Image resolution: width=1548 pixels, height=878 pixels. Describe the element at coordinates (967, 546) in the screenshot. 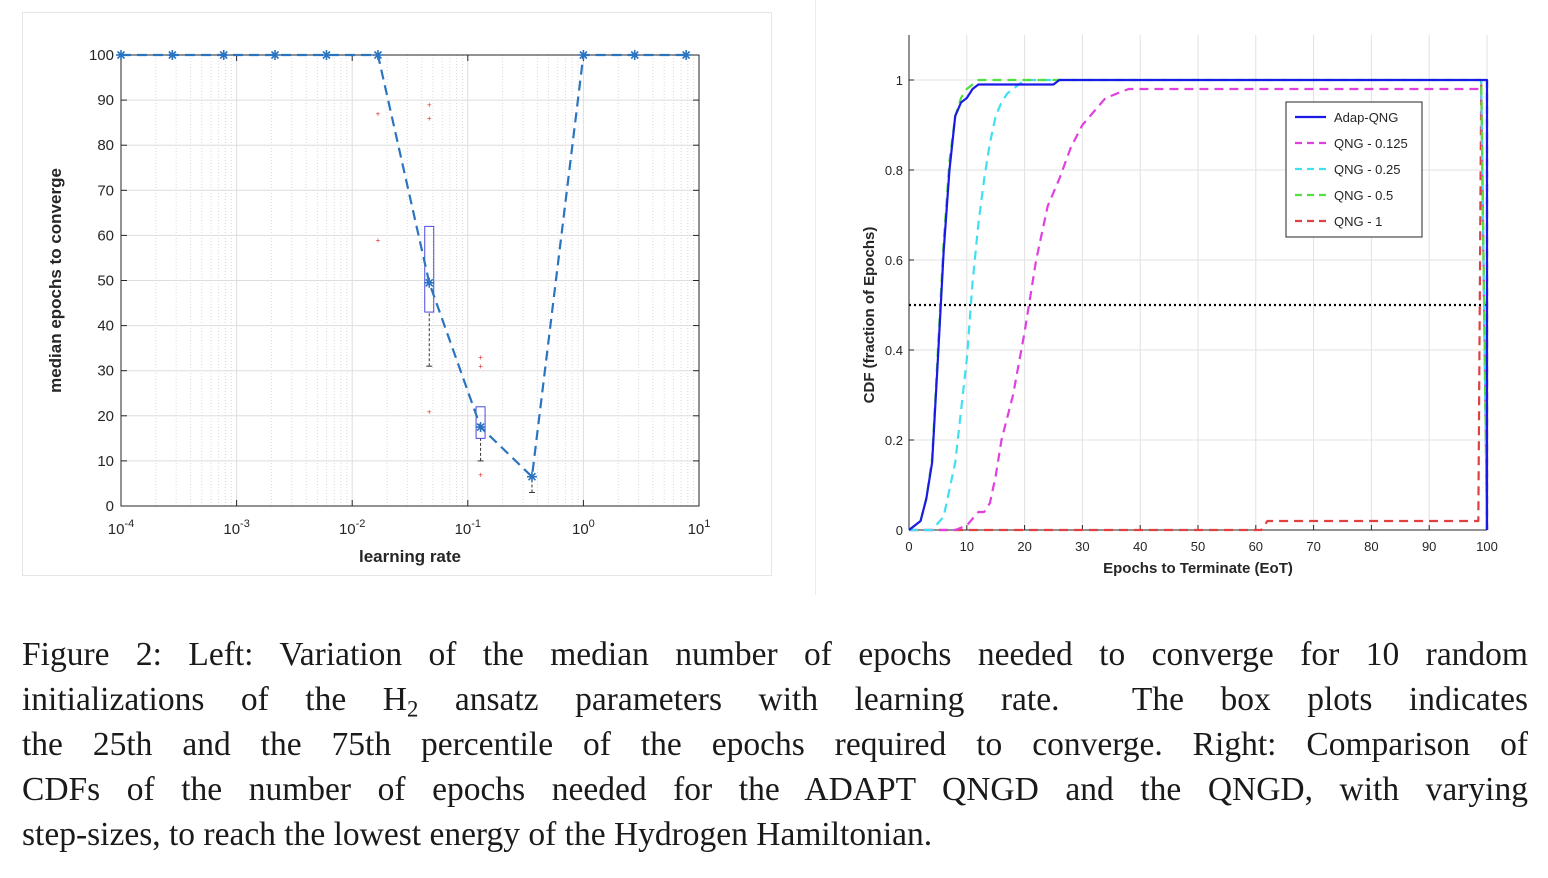

I see `right-xtick-label: 10` at that location.